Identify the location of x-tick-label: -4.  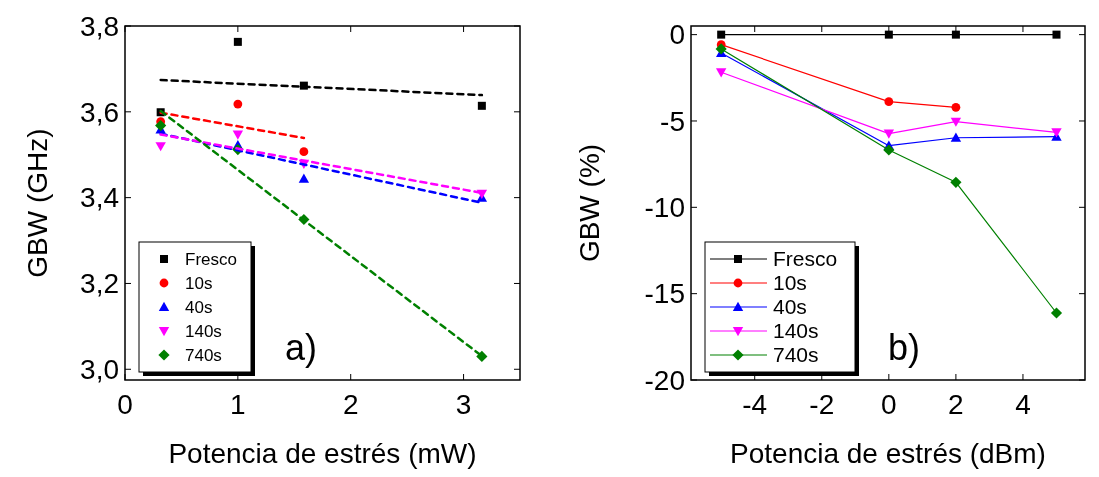
(755, 404).